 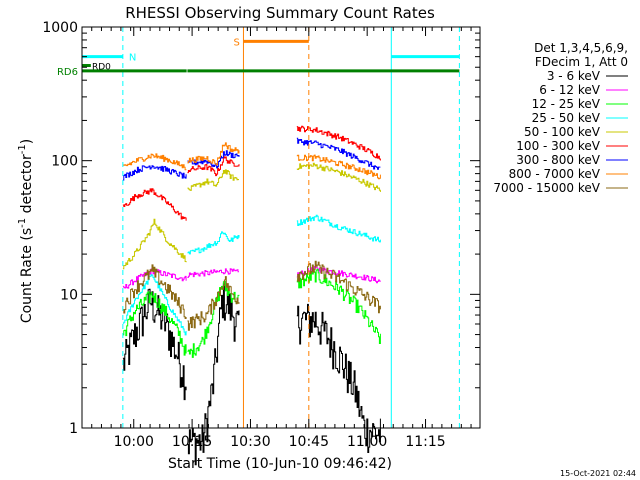 I want to click on chart-title: RHESSI Observing Summary Count Rates, so click(x=280, y=13).